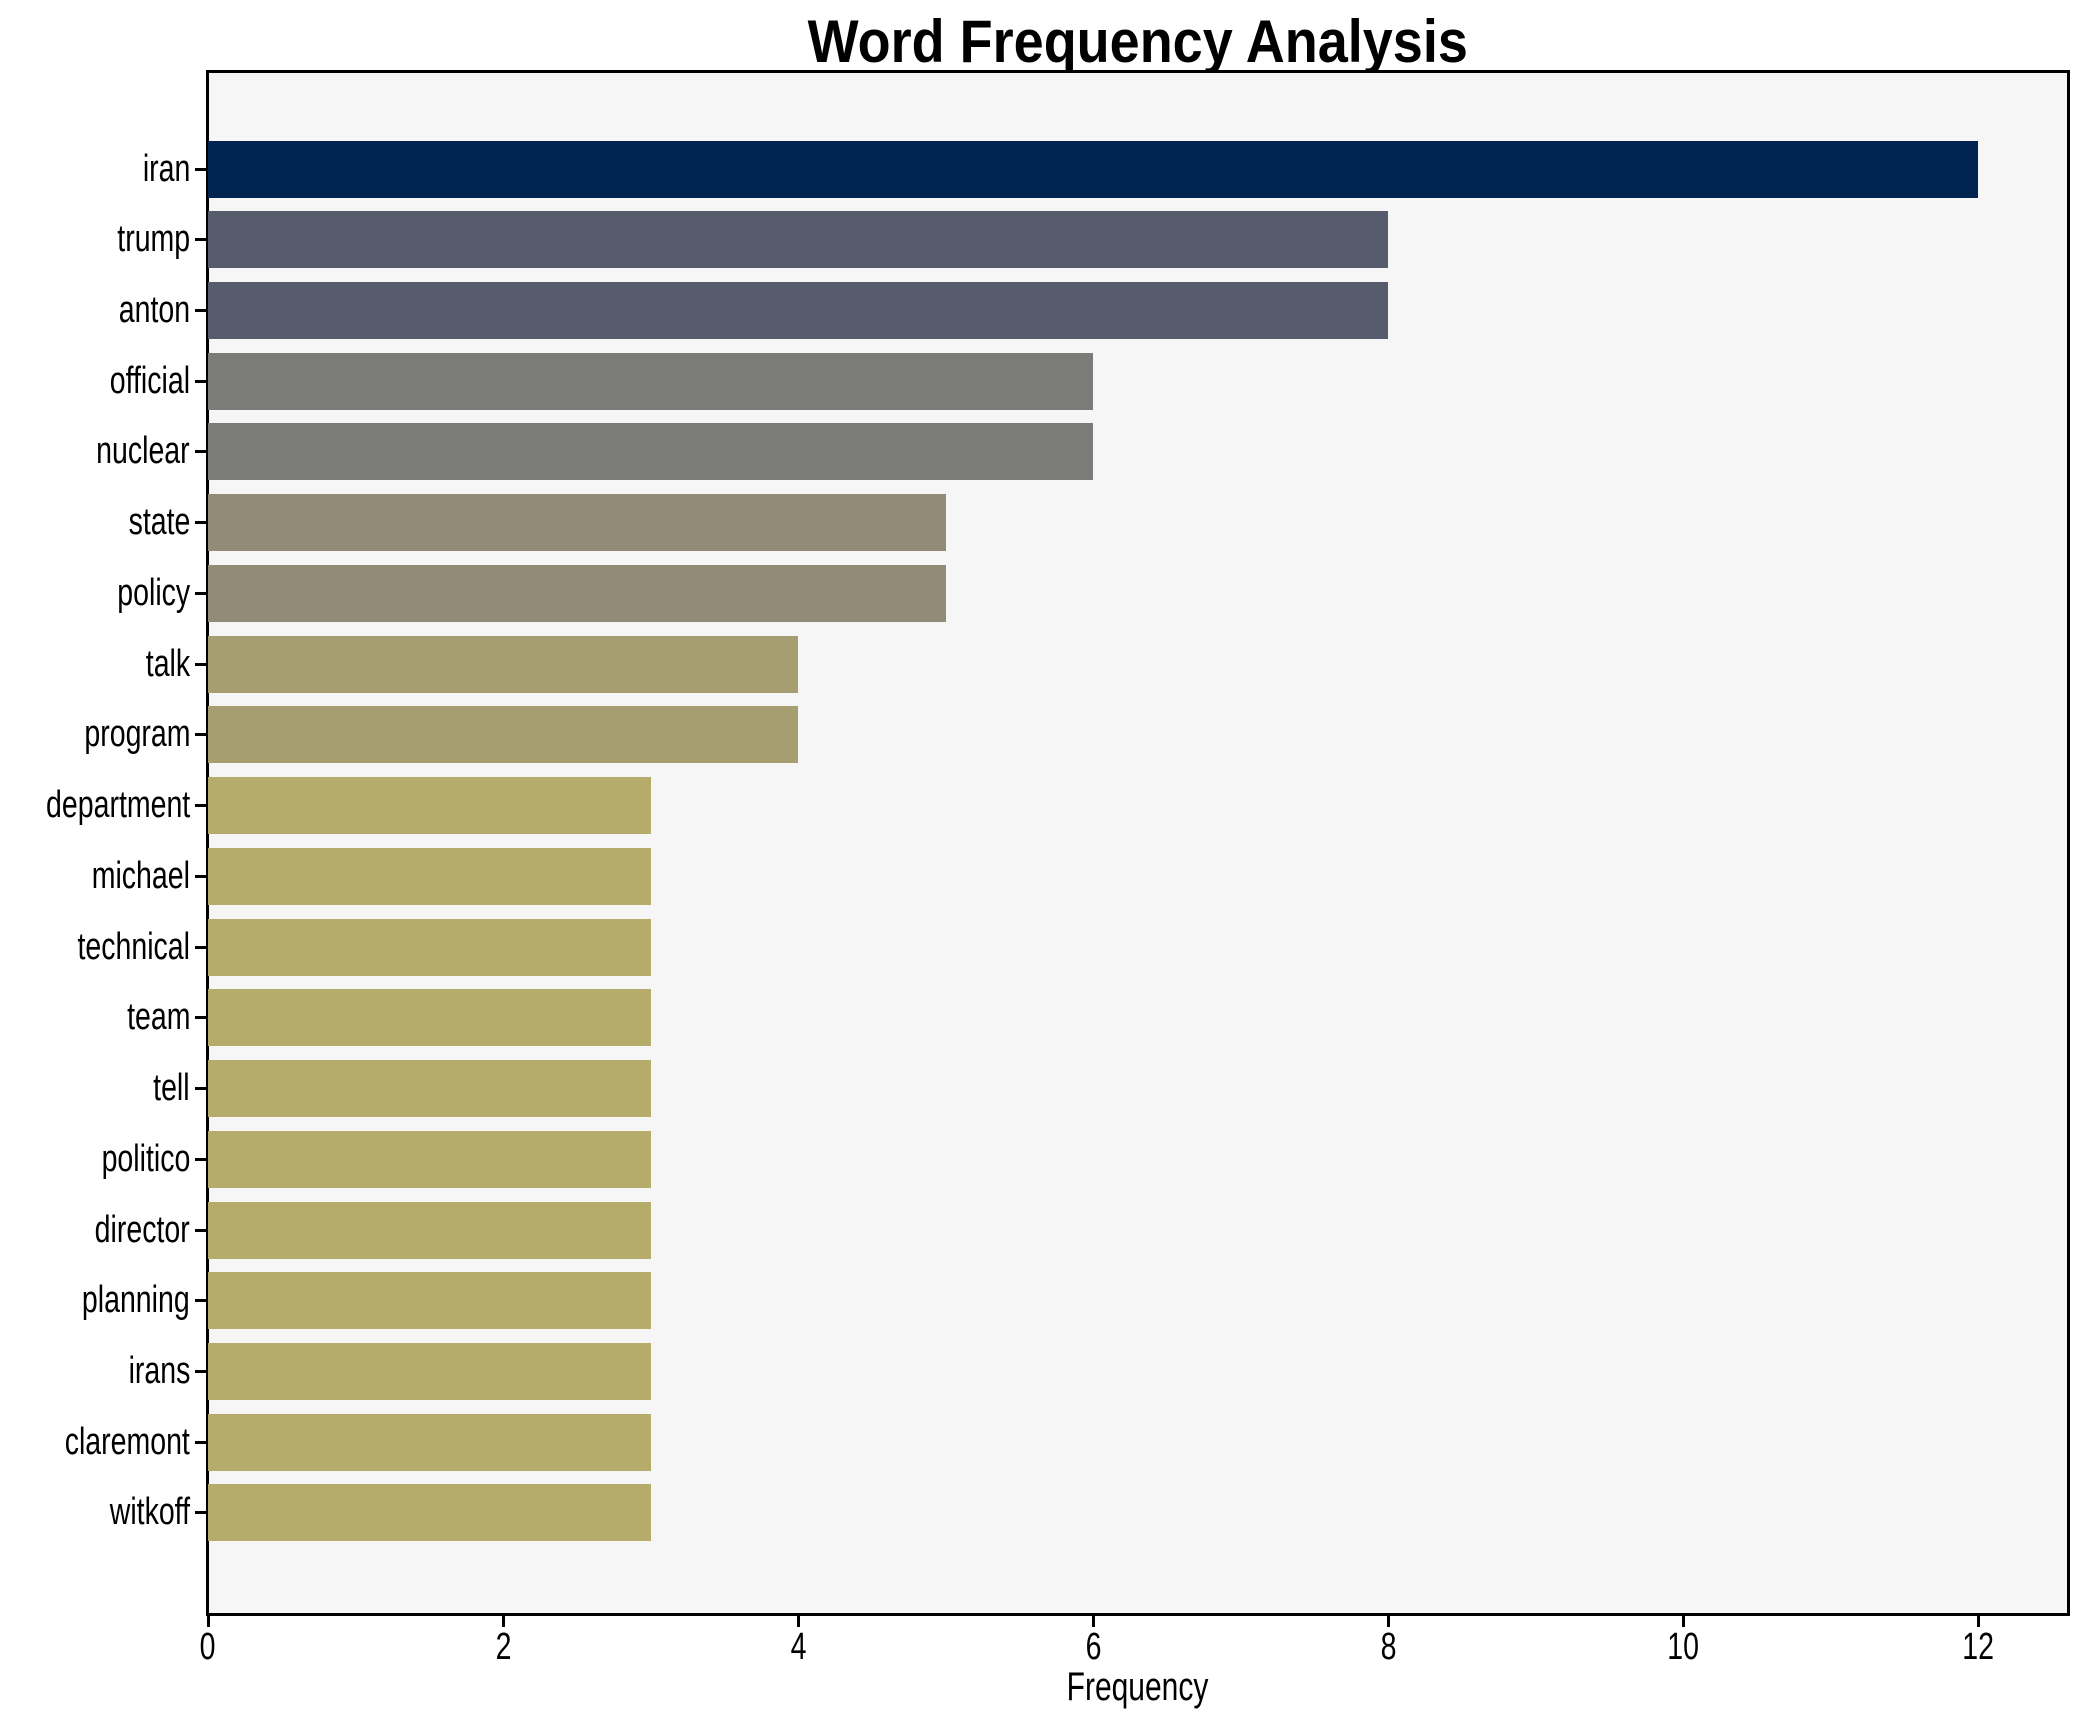  What do you see at coordinates (429, 1513) in the screenshot?
I see `bar-witkoff` at bounding box center [429, 1513].